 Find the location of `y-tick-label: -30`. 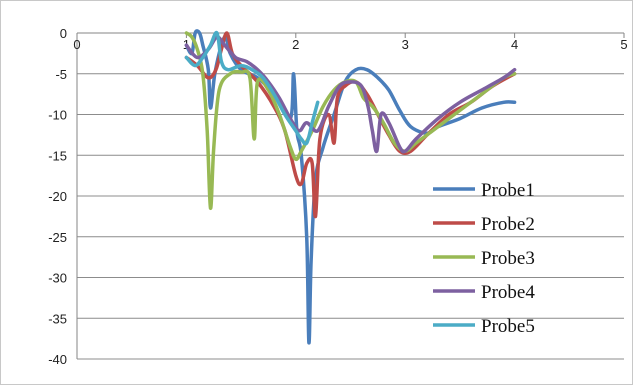

y-tick-label: -30 is located at coordinates (57, 278).